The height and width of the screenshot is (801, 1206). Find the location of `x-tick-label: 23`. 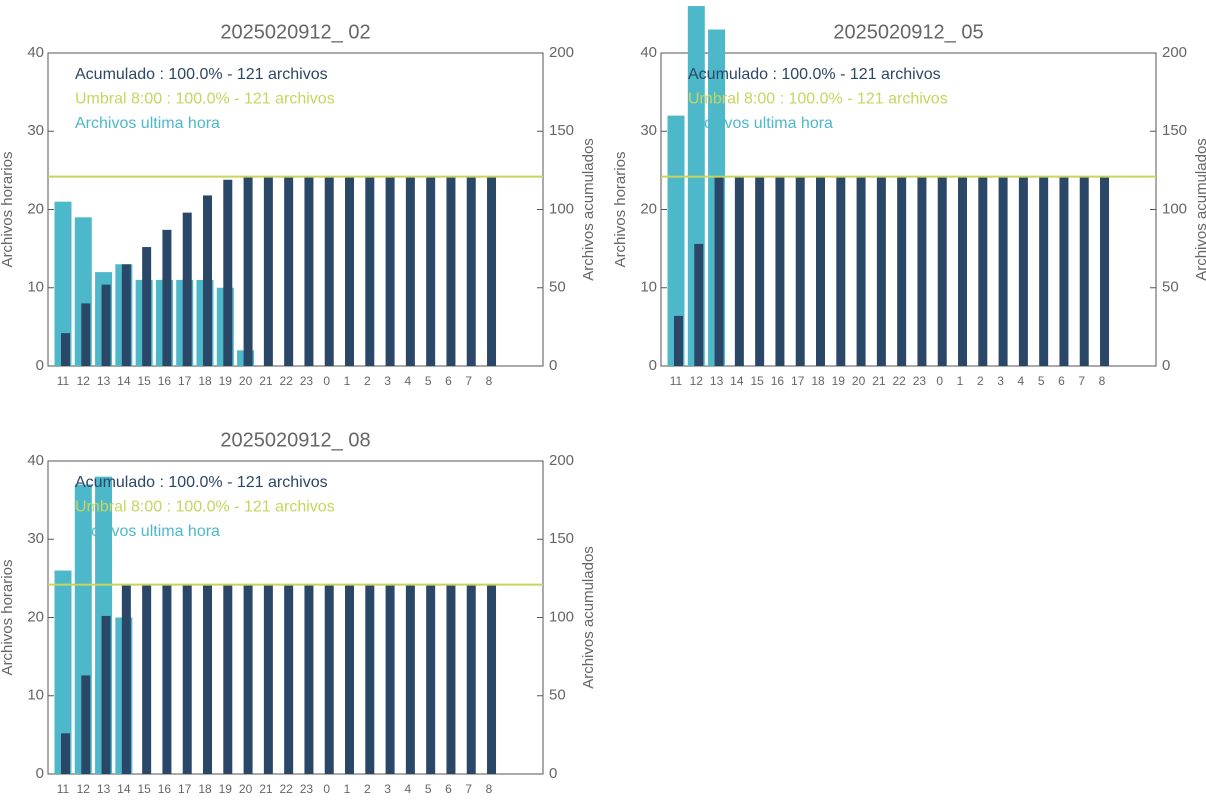

x-tick-label: 23 is located at coordinates (307, 789).